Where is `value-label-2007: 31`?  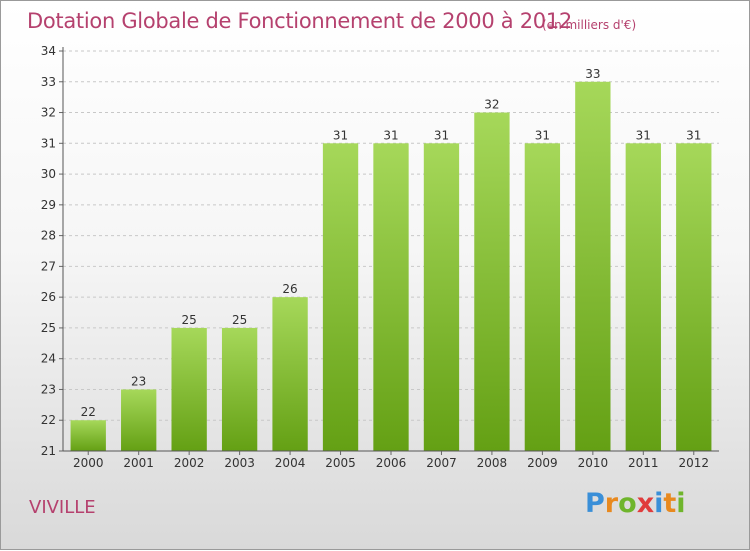
value-label-2007: 31 is located at coordinates (441, 135).